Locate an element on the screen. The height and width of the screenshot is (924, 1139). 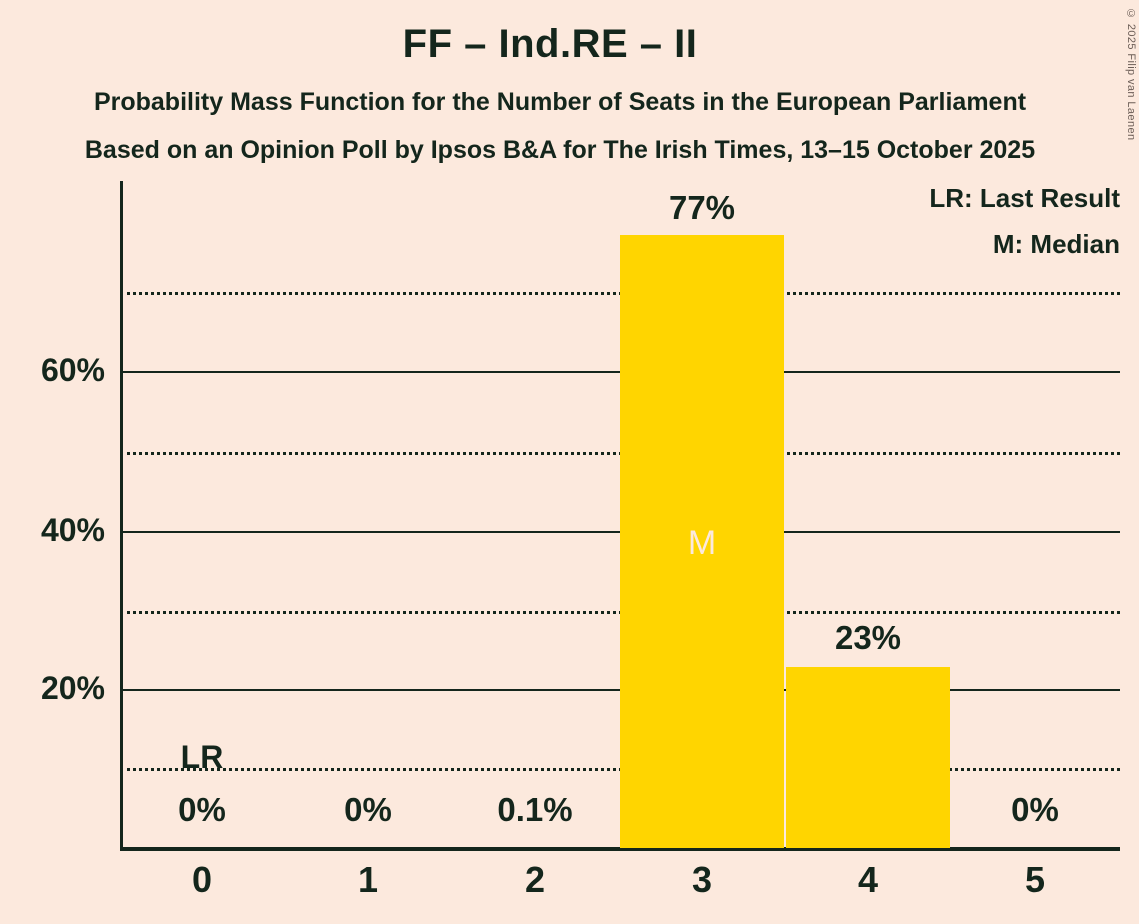
ytick-label-20: 20% is located at coordinates (72, 688).